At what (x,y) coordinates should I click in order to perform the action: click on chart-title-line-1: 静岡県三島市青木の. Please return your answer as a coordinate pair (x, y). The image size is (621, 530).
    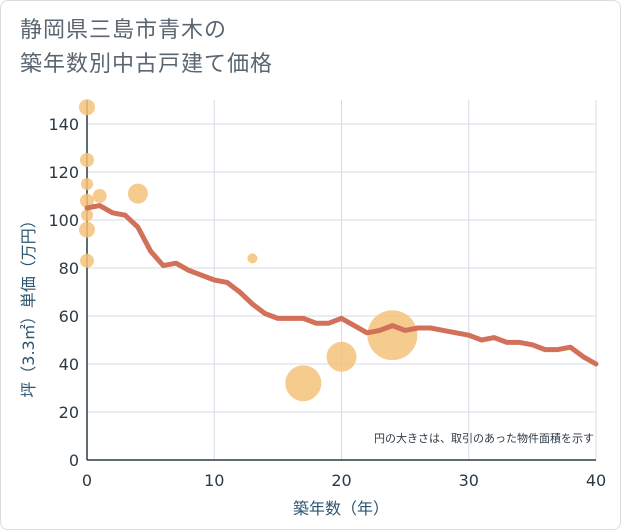
    Looking at the image, I should click on (124, 30).